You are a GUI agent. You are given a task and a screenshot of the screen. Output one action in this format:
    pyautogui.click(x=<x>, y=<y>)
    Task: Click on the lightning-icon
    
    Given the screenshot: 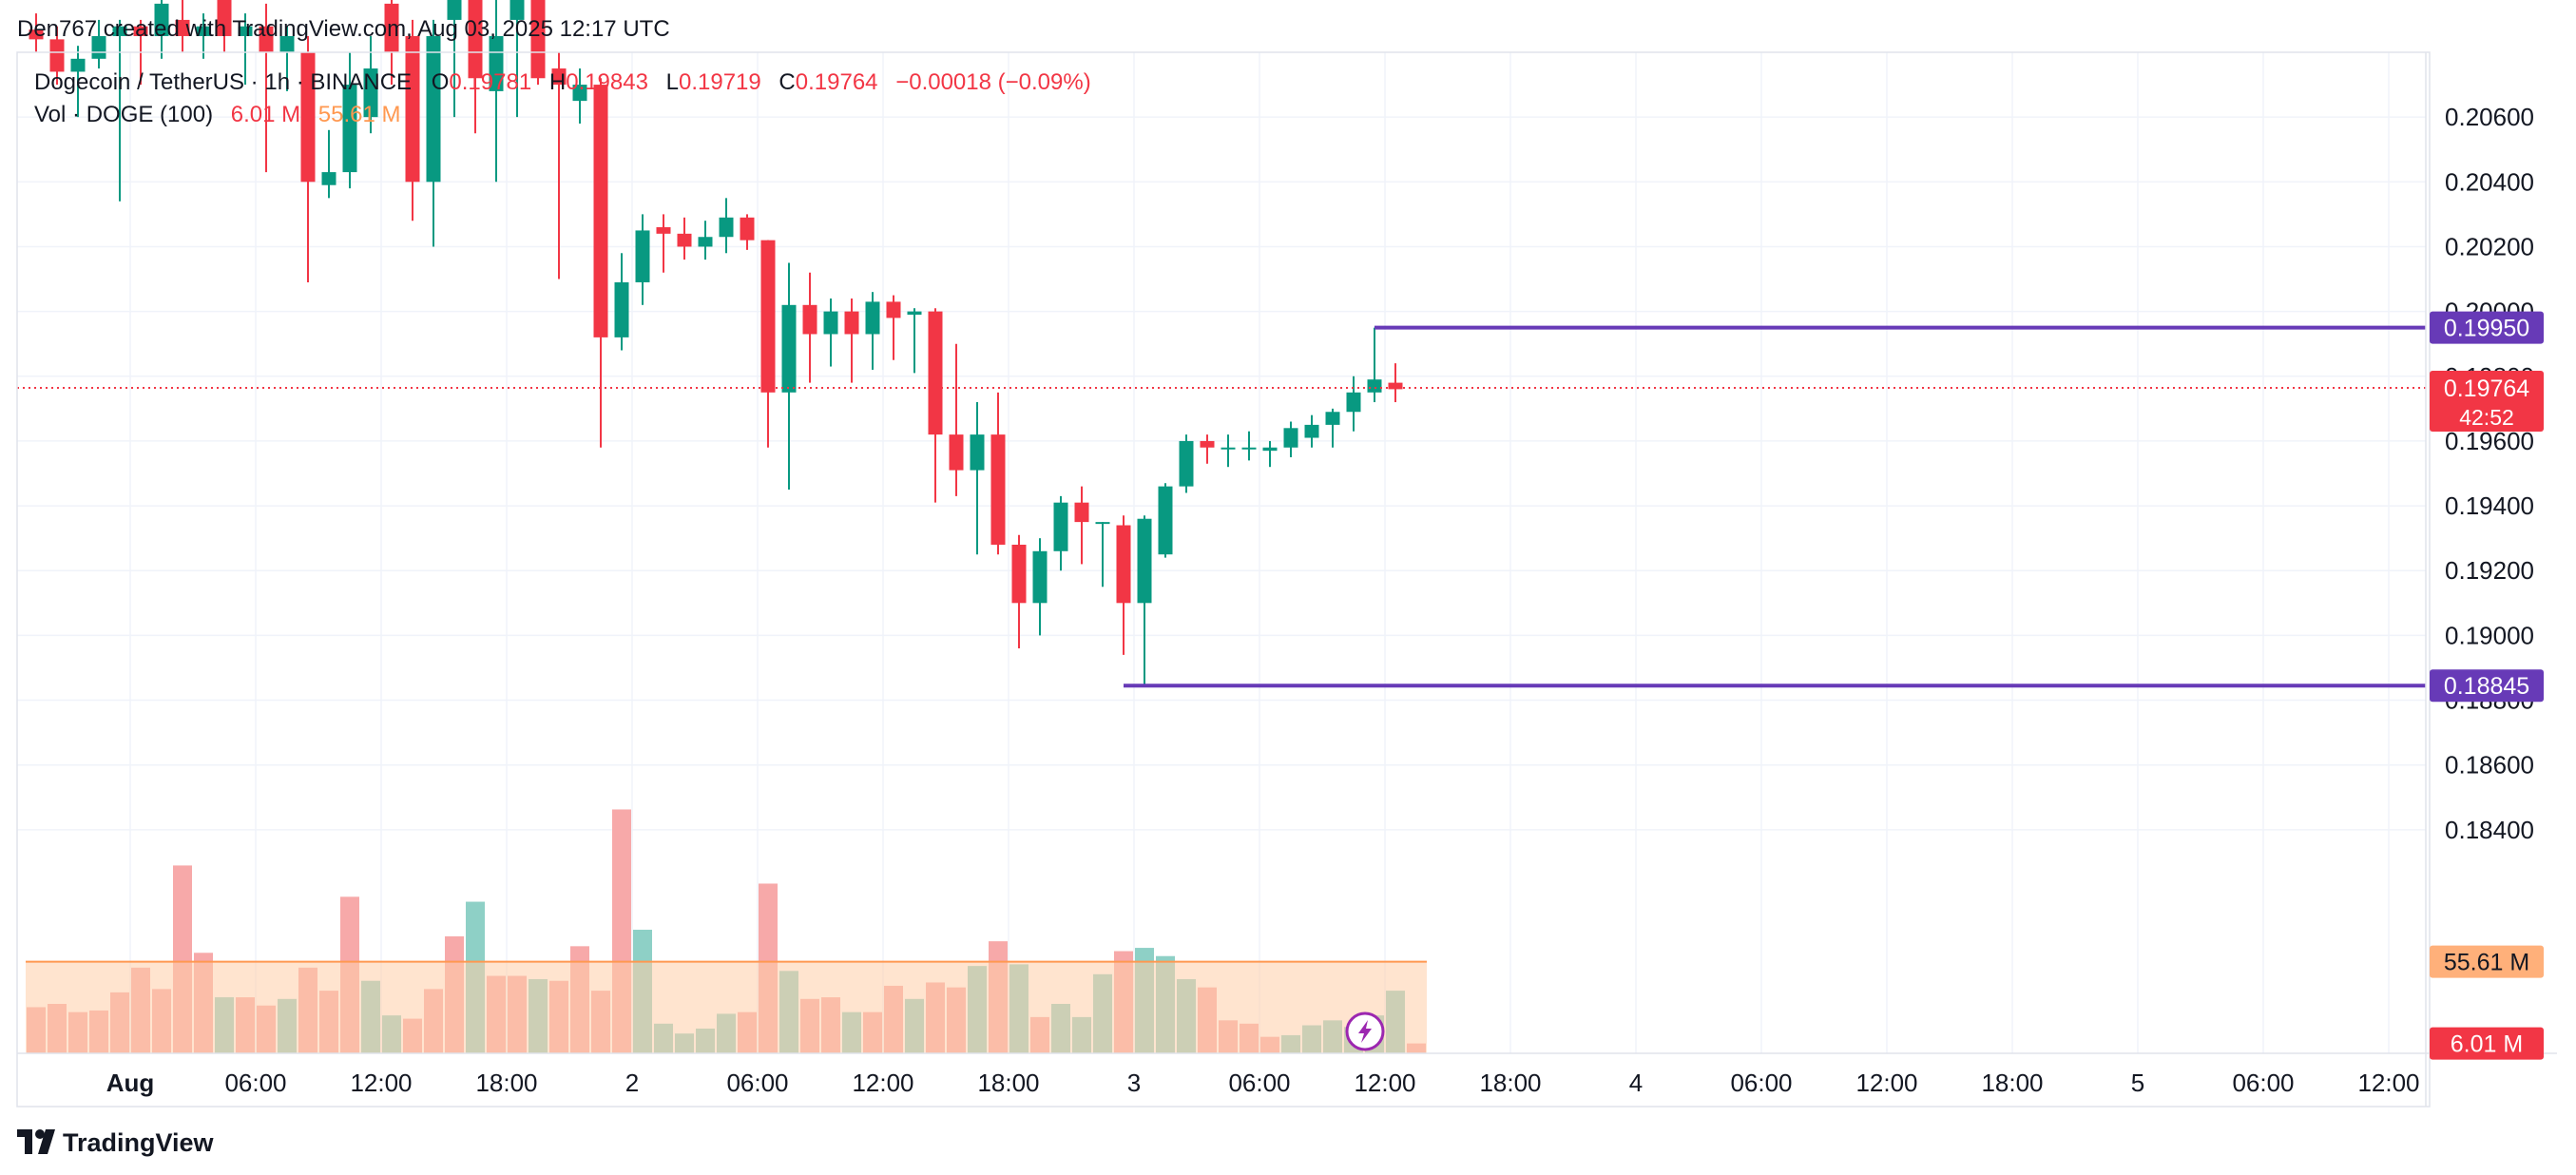 What is the action you would take?
    pyautogui.click(x=1365, y=1031)
    